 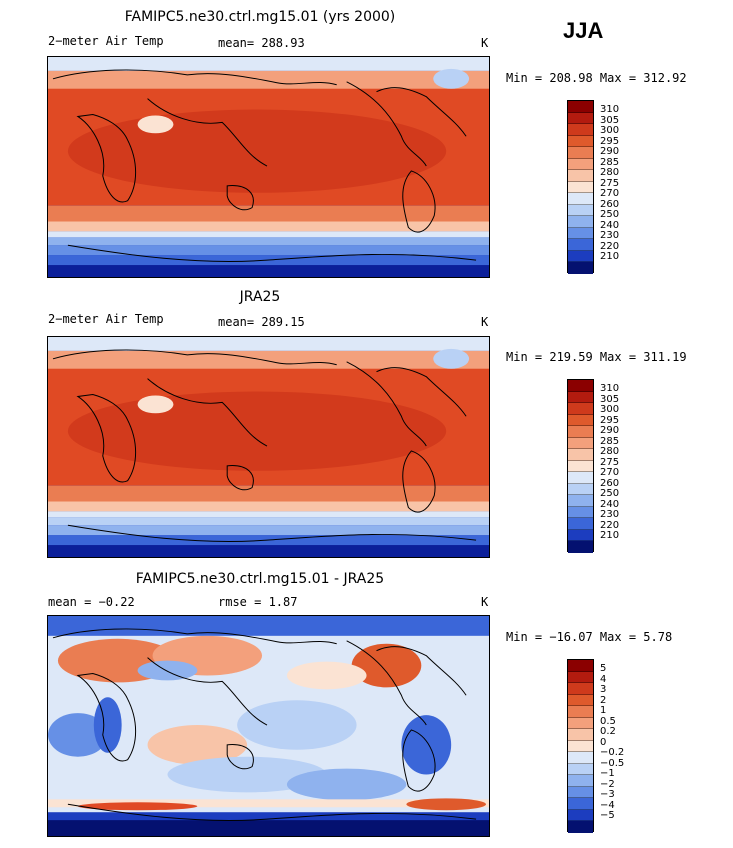 I want to click on colorbar-label: −1, so click(x=607, y=773).